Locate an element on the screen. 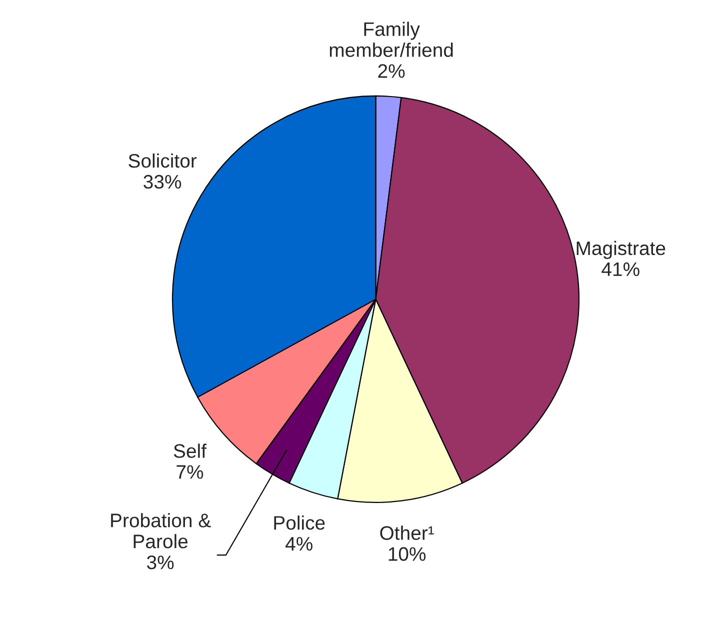 Image resolution: width=706 pixels, height=621 pixels. slice-label: Police is located at coordinates (299, 522).